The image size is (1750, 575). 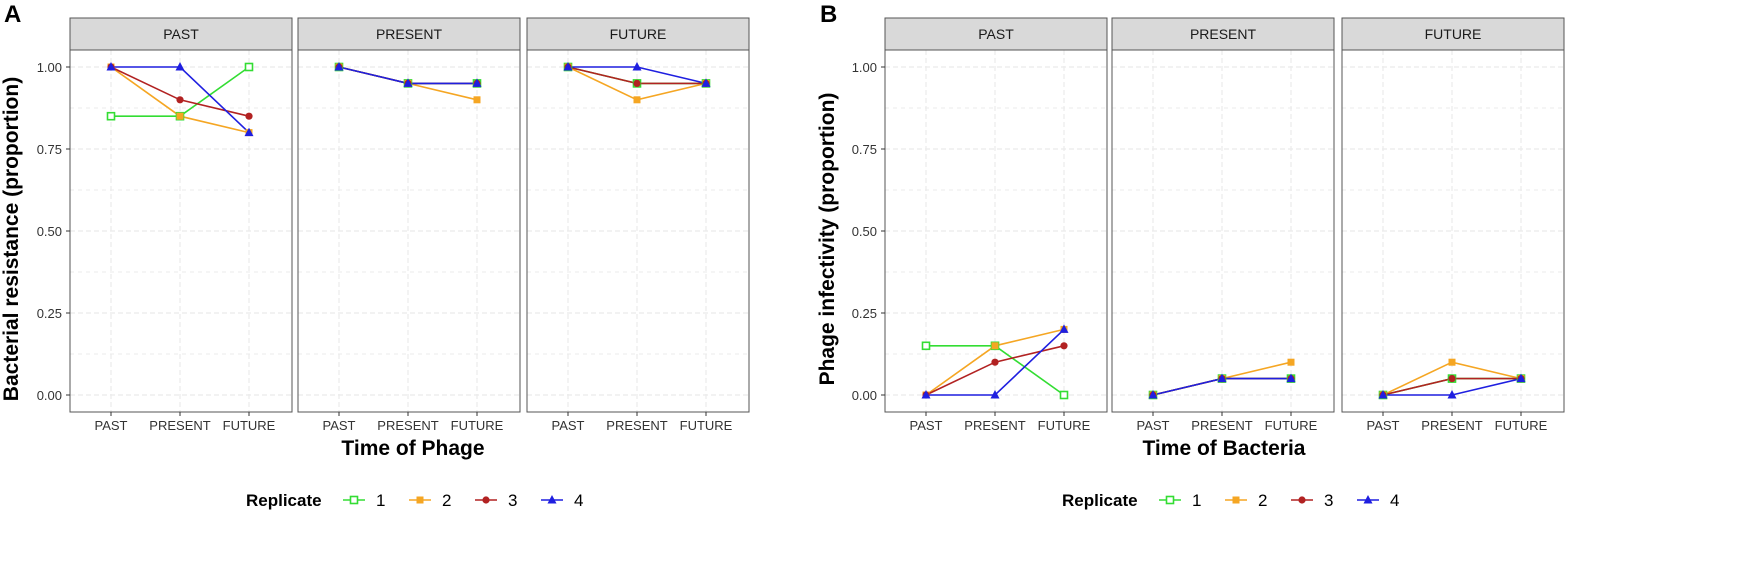 I want to click on legend-label-3: 3, so click(x=1328, y=500).